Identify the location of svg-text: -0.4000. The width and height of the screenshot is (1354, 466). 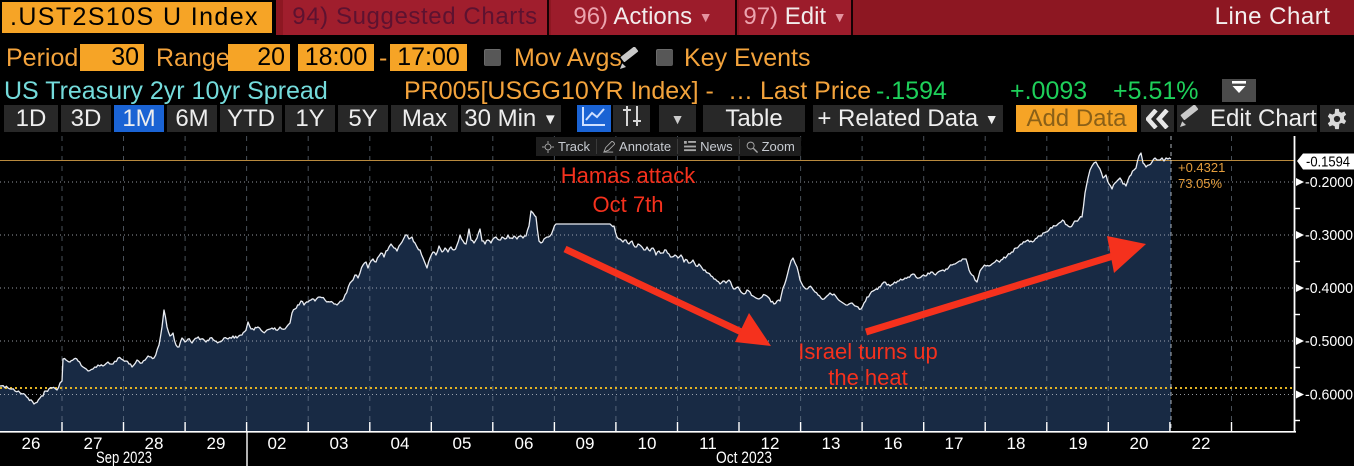
(1329, 288).